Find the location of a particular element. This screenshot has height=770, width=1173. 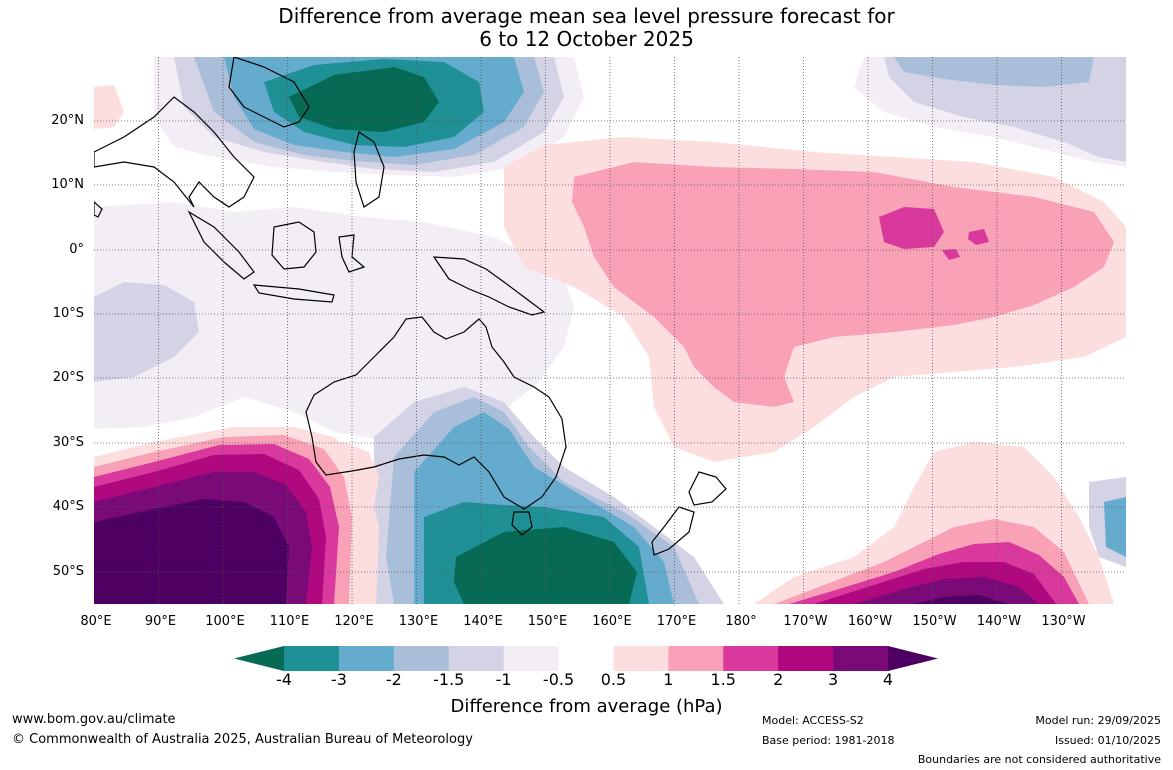

colorbar-tick-label: -3 is located at coordinates (338, 679).